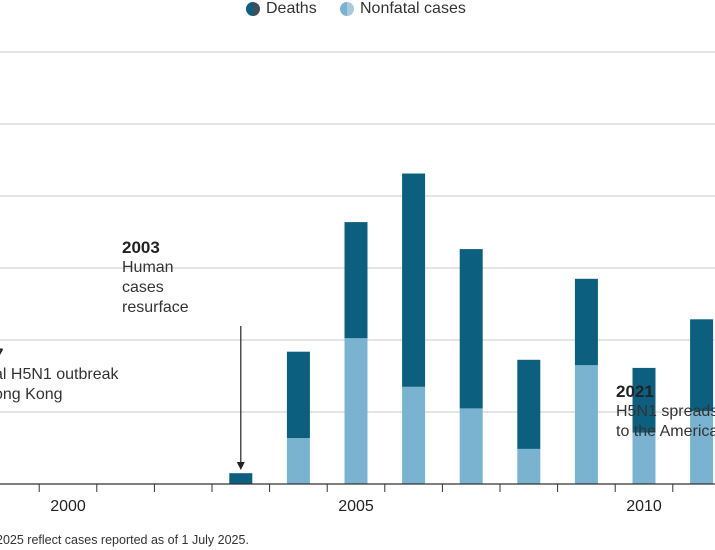  Describe the element at coordinates (59, 355) in the screenshot. I see `annotation-1997-year: 7` at that location.